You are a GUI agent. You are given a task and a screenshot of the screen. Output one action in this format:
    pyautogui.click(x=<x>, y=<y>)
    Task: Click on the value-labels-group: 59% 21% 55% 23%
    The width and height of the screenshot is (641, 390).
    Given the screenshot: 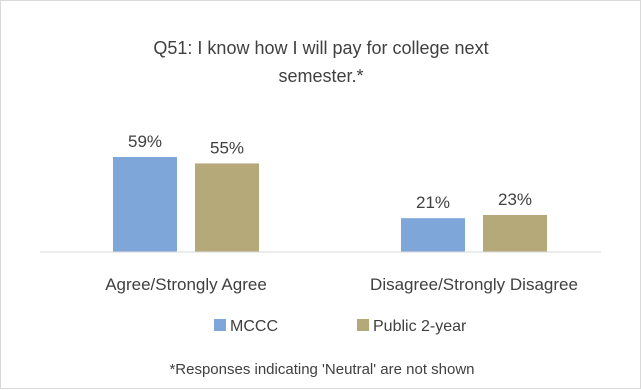 What is the action you would take?
    pyautogui.click(x=330, y=172)
    